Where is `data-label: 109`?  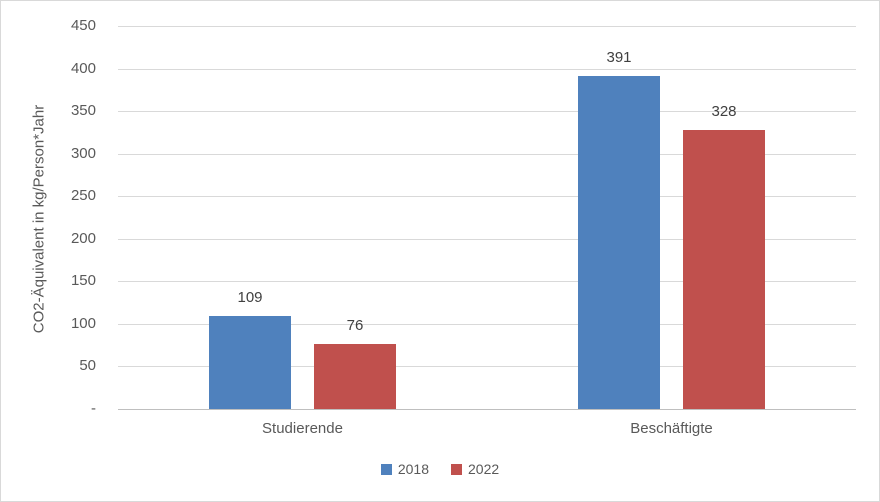
data-label: 109 is located at coordinates (250, 298).